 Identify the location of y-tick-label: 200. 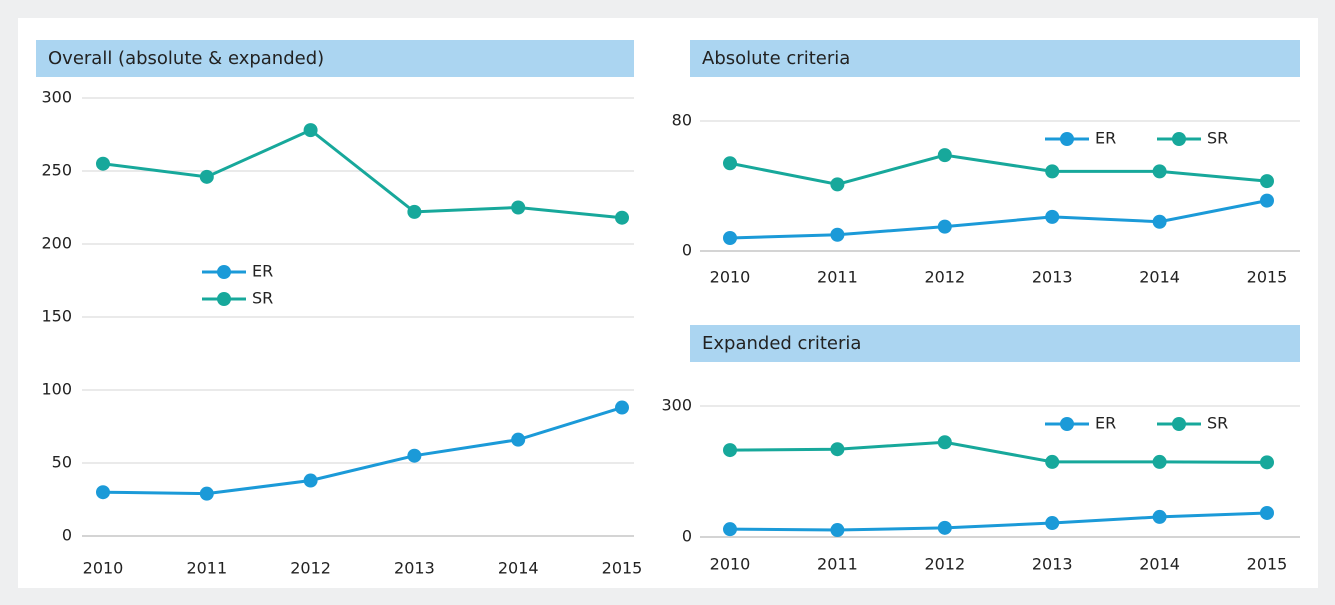
(56, 243).